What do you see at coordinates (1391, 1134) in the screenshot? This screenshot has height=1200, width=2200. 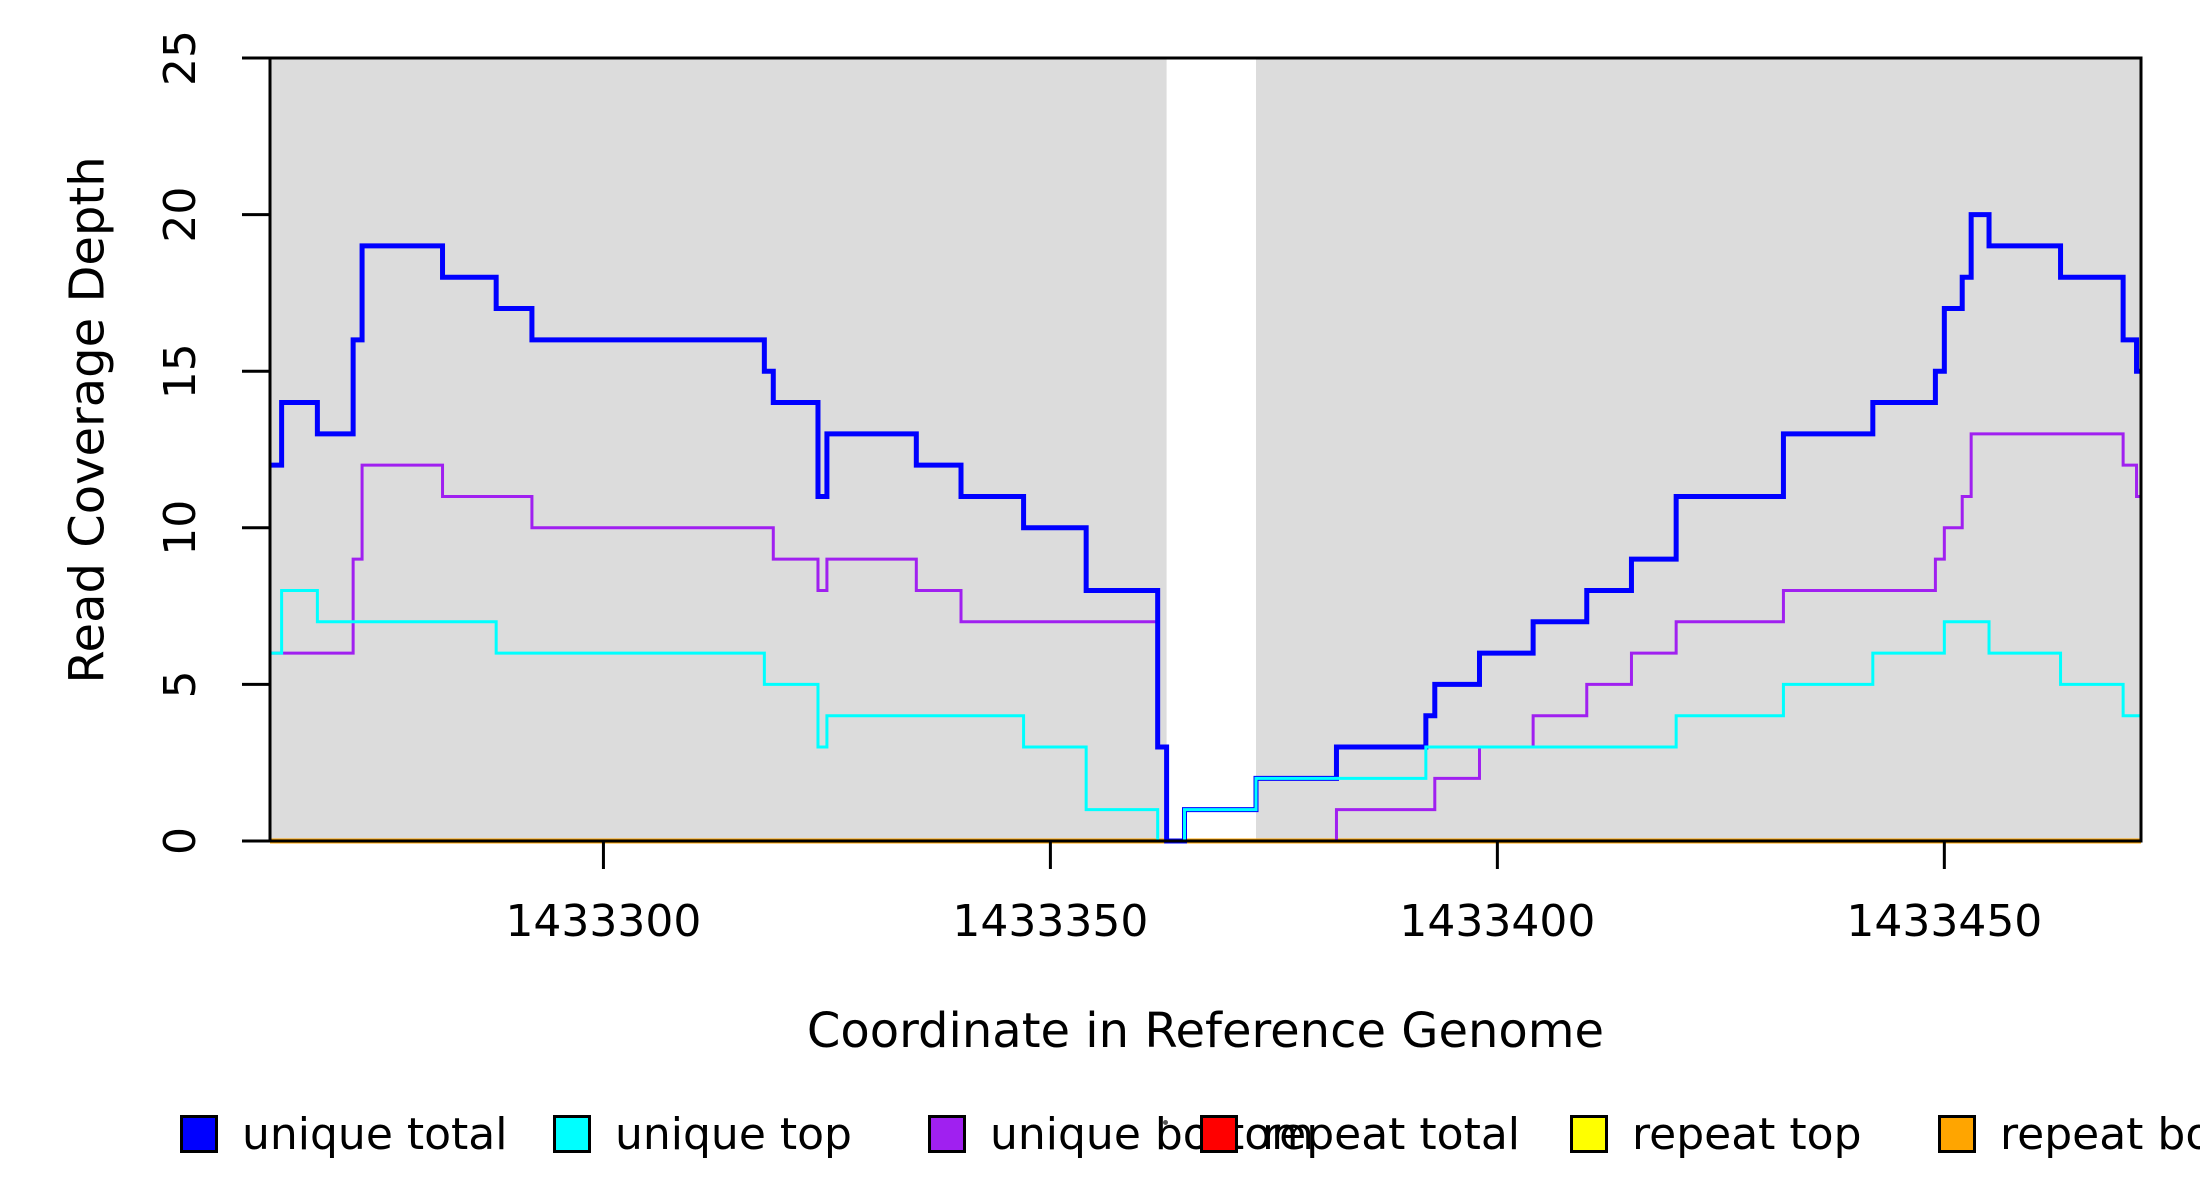 I see `legend-label: repeat total` at bounding box center [1391, 1134].